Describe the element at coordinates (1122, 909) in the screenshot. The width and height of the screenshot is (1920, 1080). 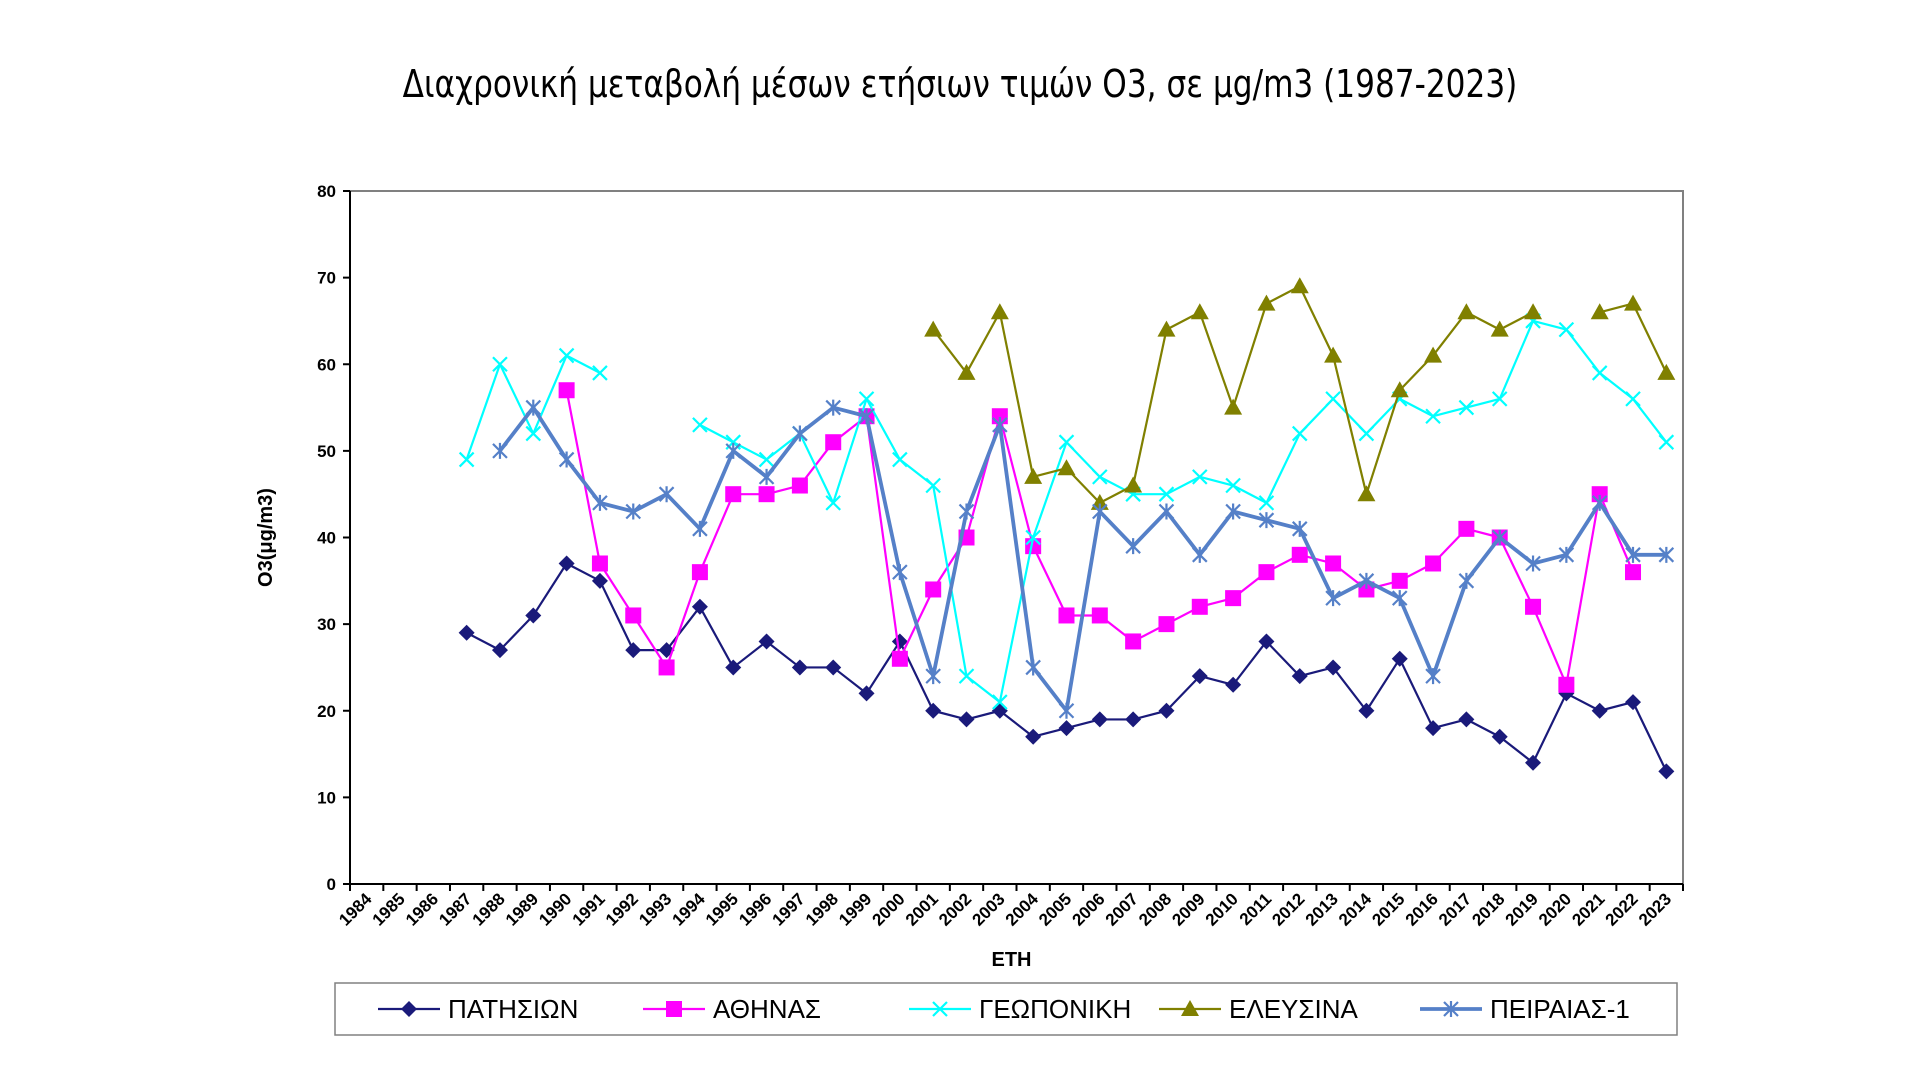
I see `x-tick-label: 2007` at that location.